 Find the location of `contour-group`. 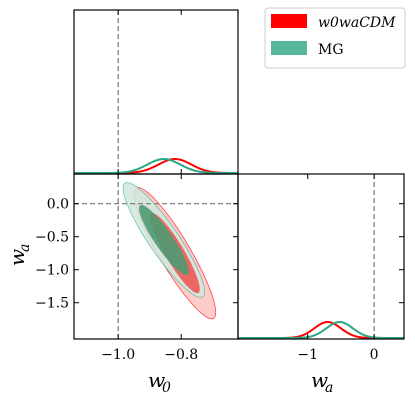

contour-group is located at coordinates (169, 251).